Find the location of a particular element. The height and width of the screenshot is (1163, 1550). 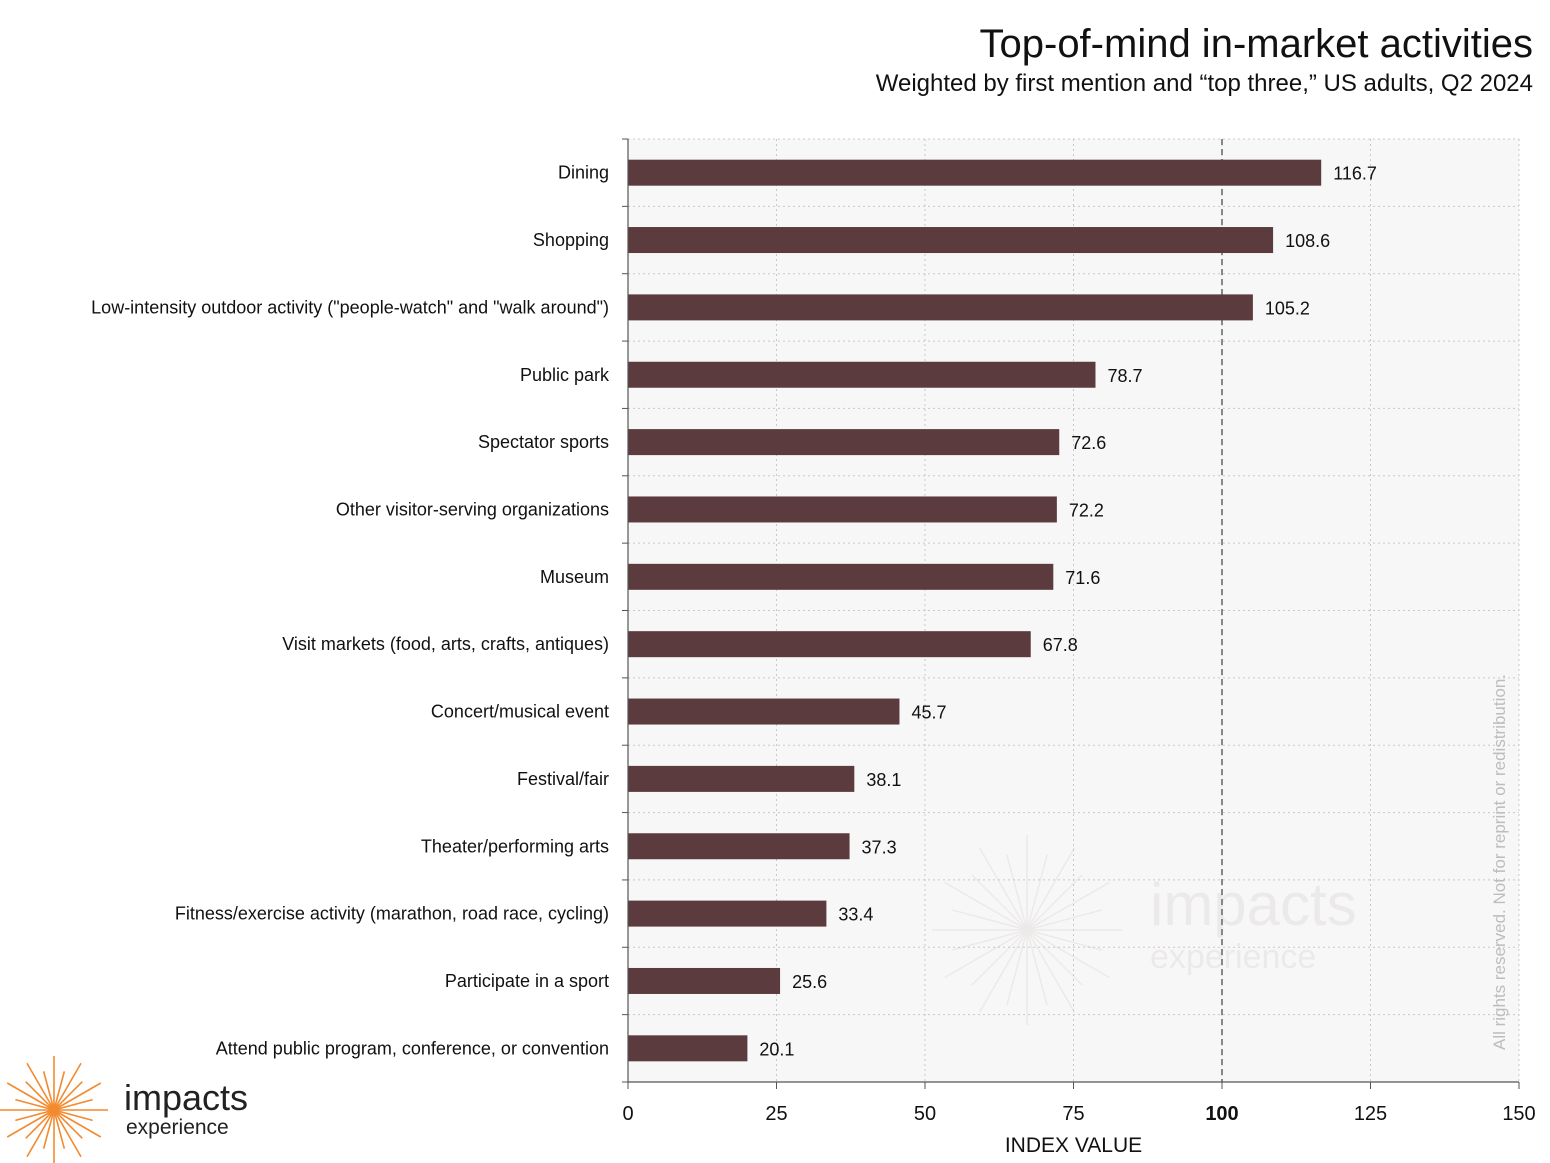

value-label: 20.1 is located at coordinates (776, 1049).